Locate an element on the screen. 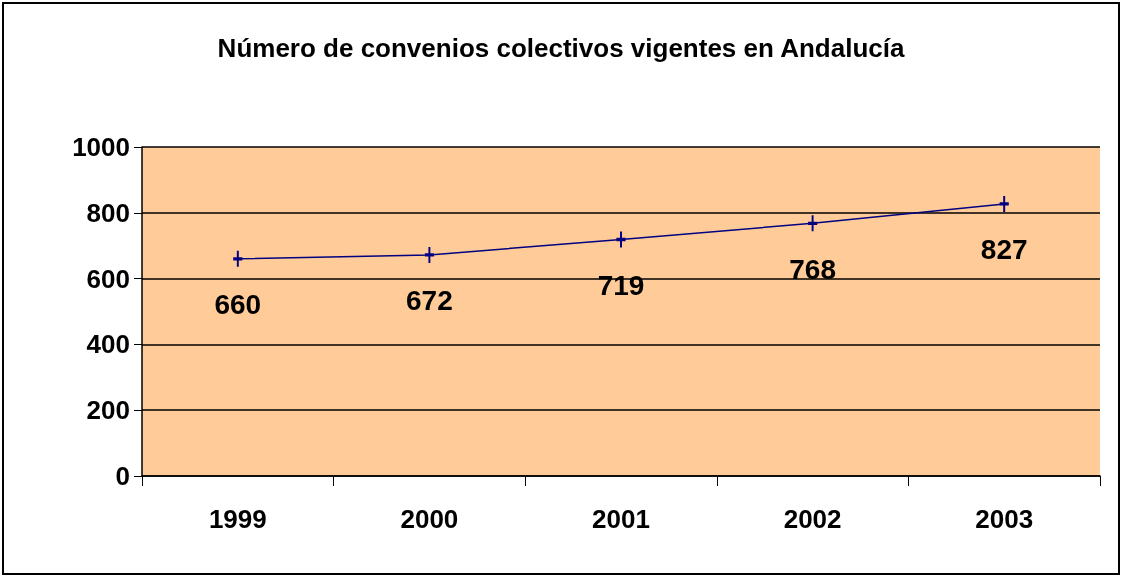 The height and width of the screenshot is (581, 1126). data-label: 660 is located at coordinates (238, 305).